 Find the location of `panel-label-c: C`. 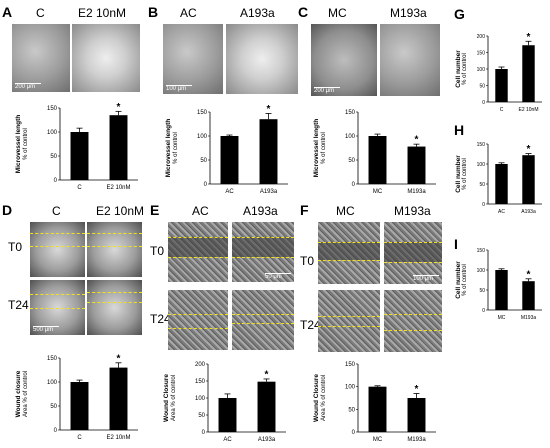

panel-label-c: C is located at coordinates (303, 12).